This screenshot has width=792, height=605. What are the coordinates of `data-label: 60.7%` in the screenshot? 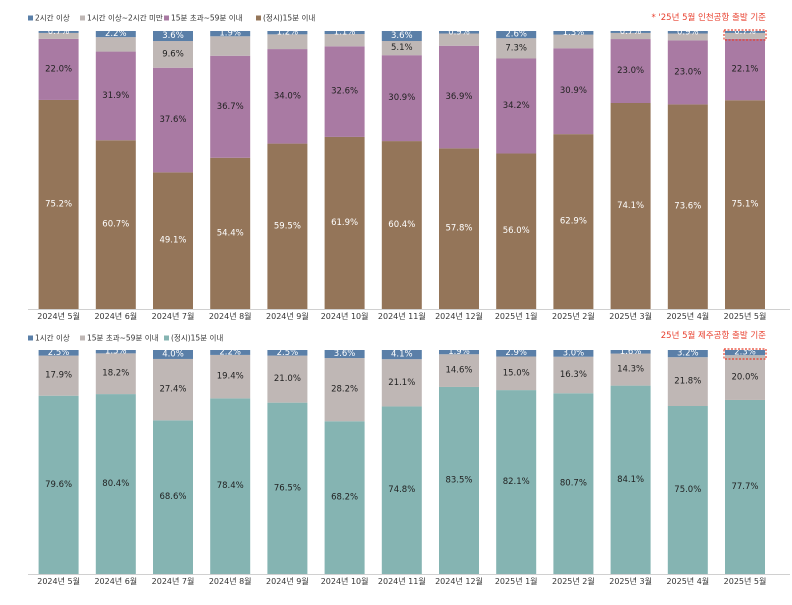 It's located at (115, 225).